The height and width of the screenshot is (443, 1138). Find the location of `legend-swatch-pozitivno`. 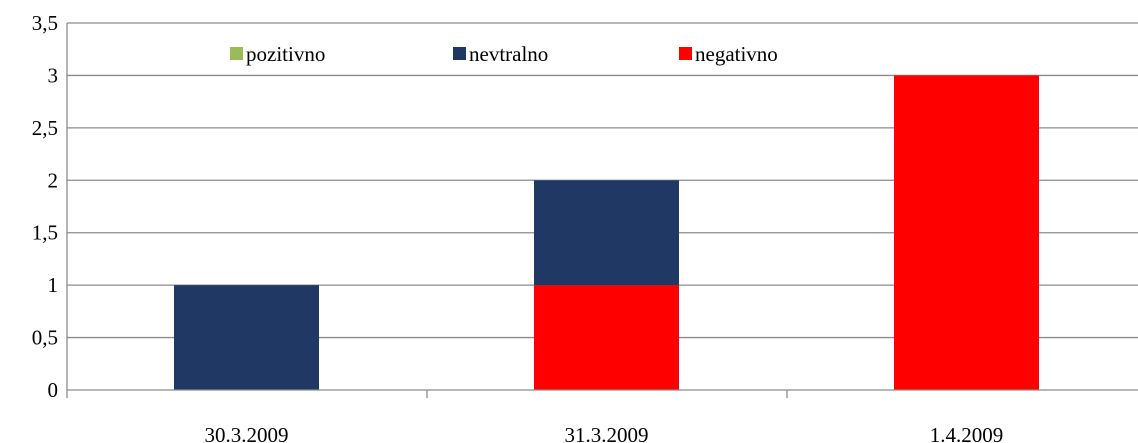

legend-swatch-pozitivno is located at coordinates (236, 53).